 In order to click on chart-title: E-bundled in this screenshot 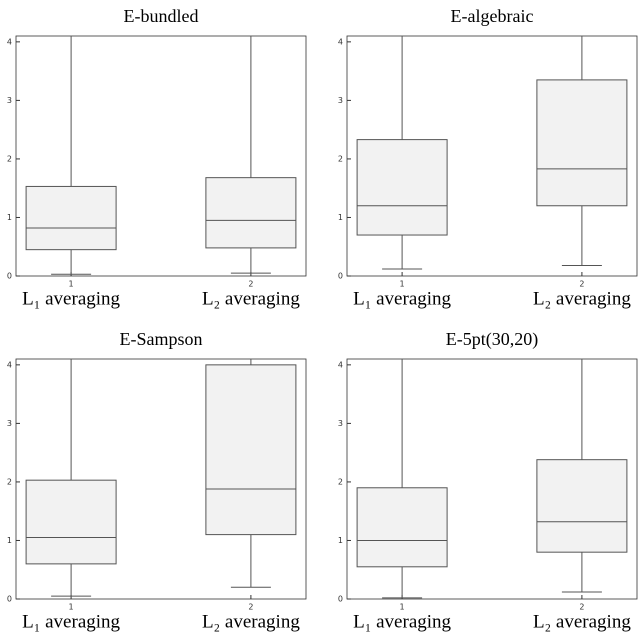, I will do `click(161, 16)`.